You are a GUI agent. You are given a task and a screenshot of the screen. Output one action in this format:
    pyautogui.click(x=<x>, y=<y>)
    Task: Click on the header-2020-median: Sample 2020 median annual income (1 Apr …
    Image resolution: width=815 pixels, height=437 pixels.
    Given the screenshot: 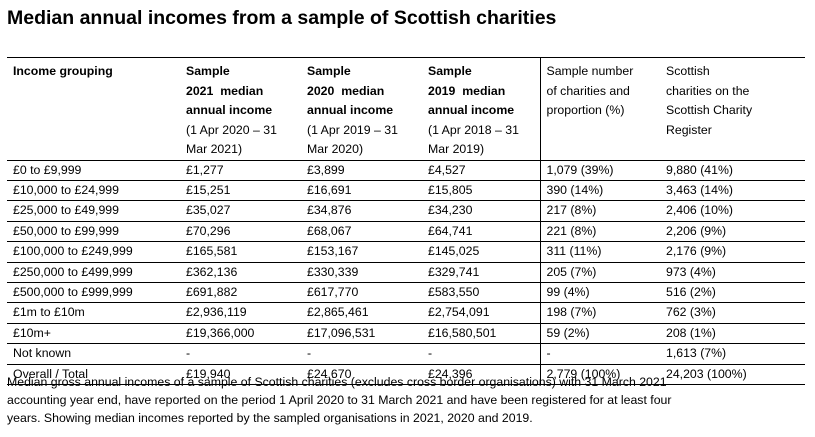 What is the action you would take?
    pyautogui.click(x=361, y=109)
    